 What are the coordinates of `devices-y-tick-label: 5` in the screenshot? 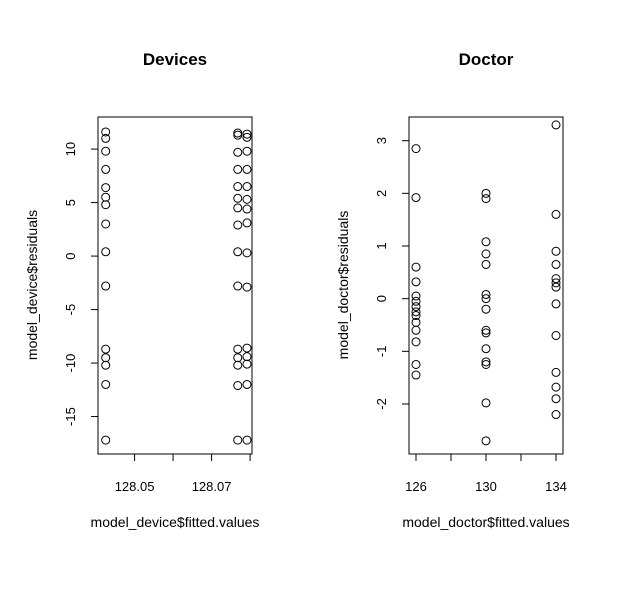 It's located at (70, 202).